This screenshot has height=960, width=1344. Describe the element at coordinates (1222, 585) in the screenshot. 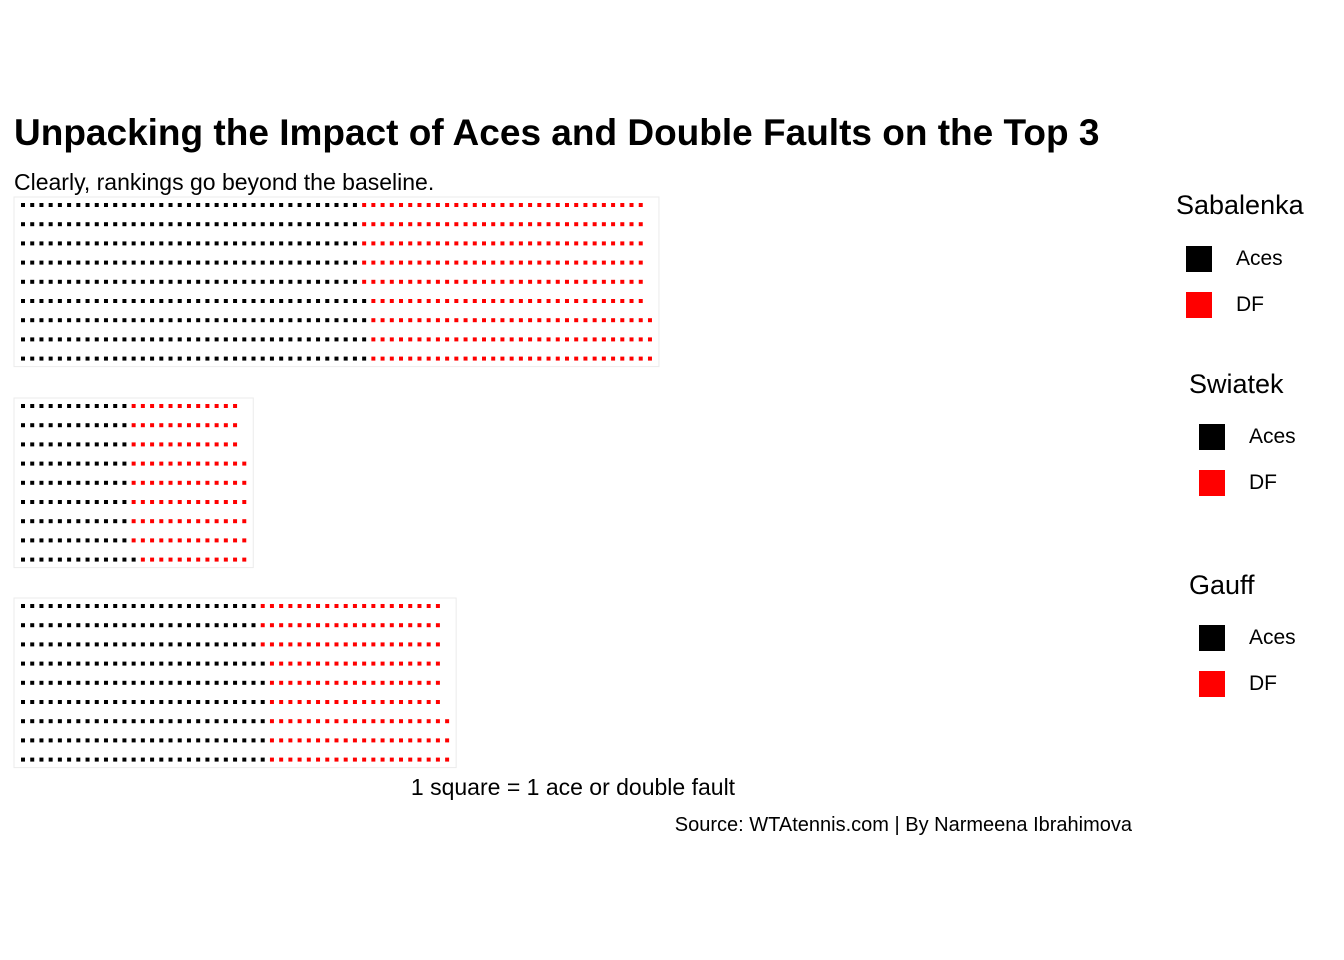

I see `legend-title: Gauff` at that location.